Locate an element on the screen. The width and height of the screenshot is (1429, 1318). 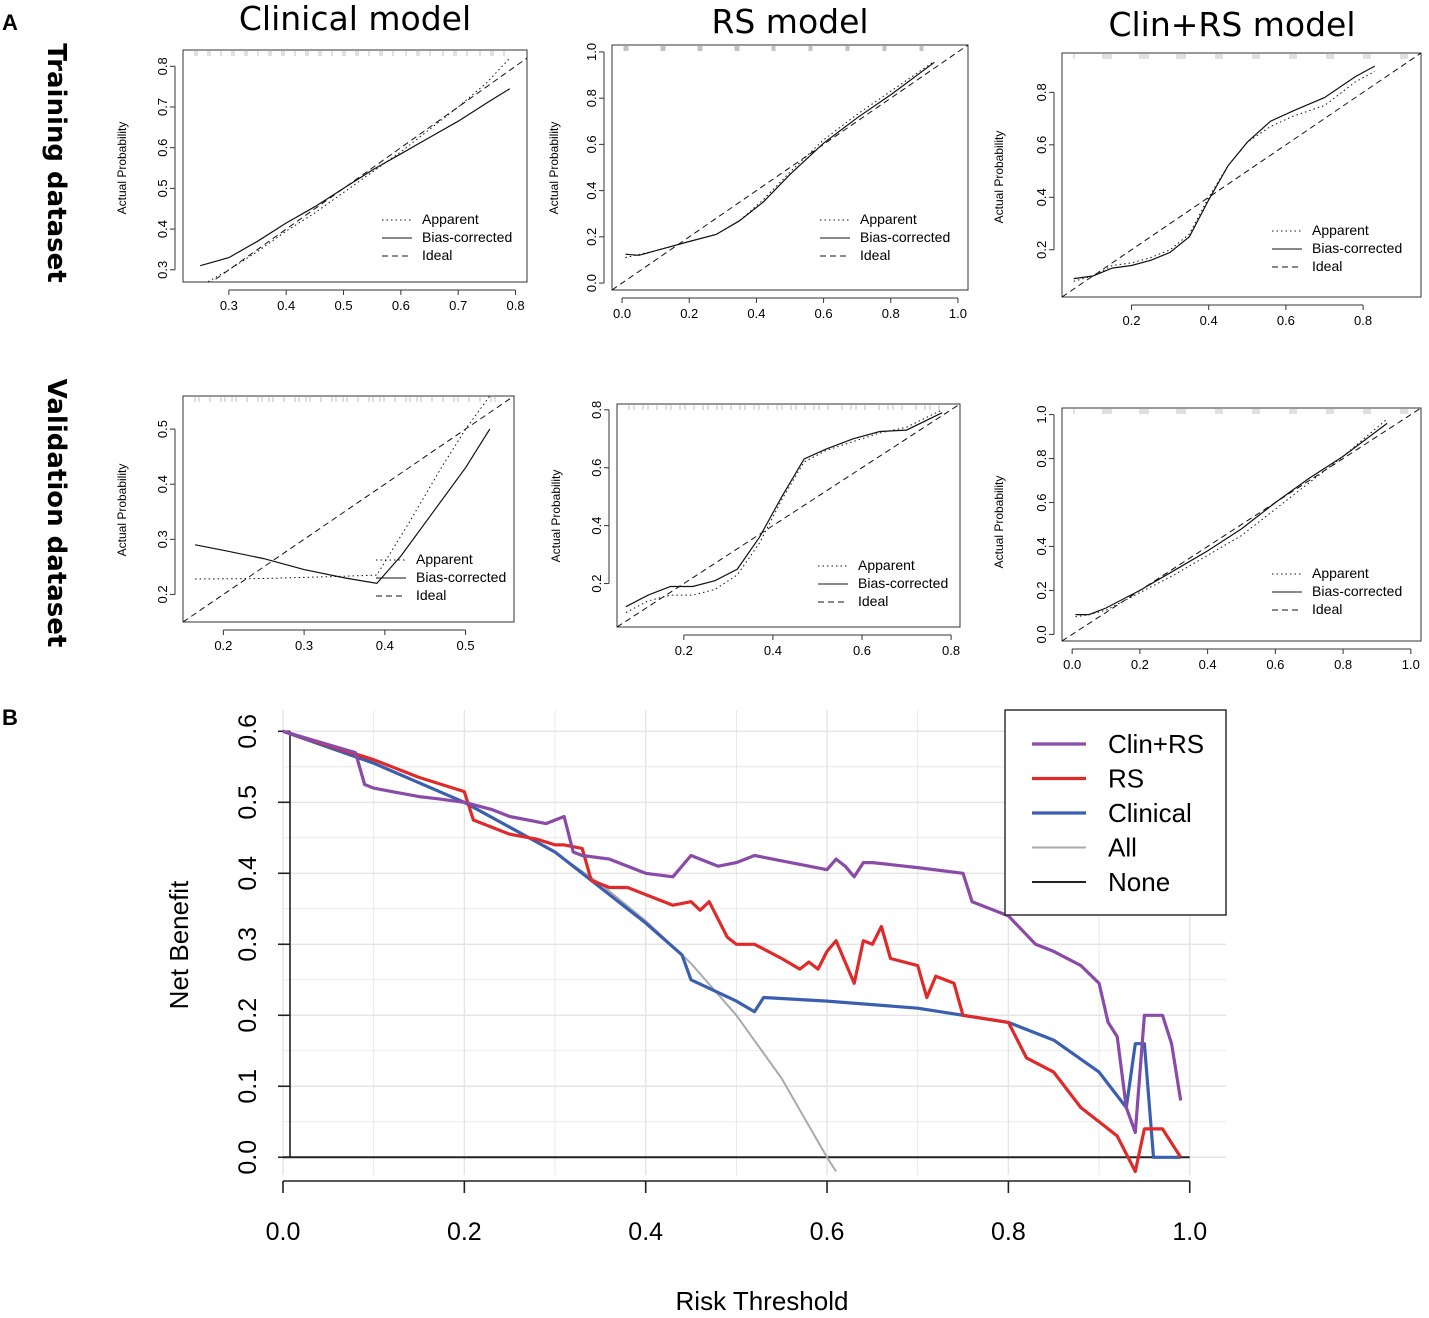
legend-label-none: None is located at coordinates (1139, 882).